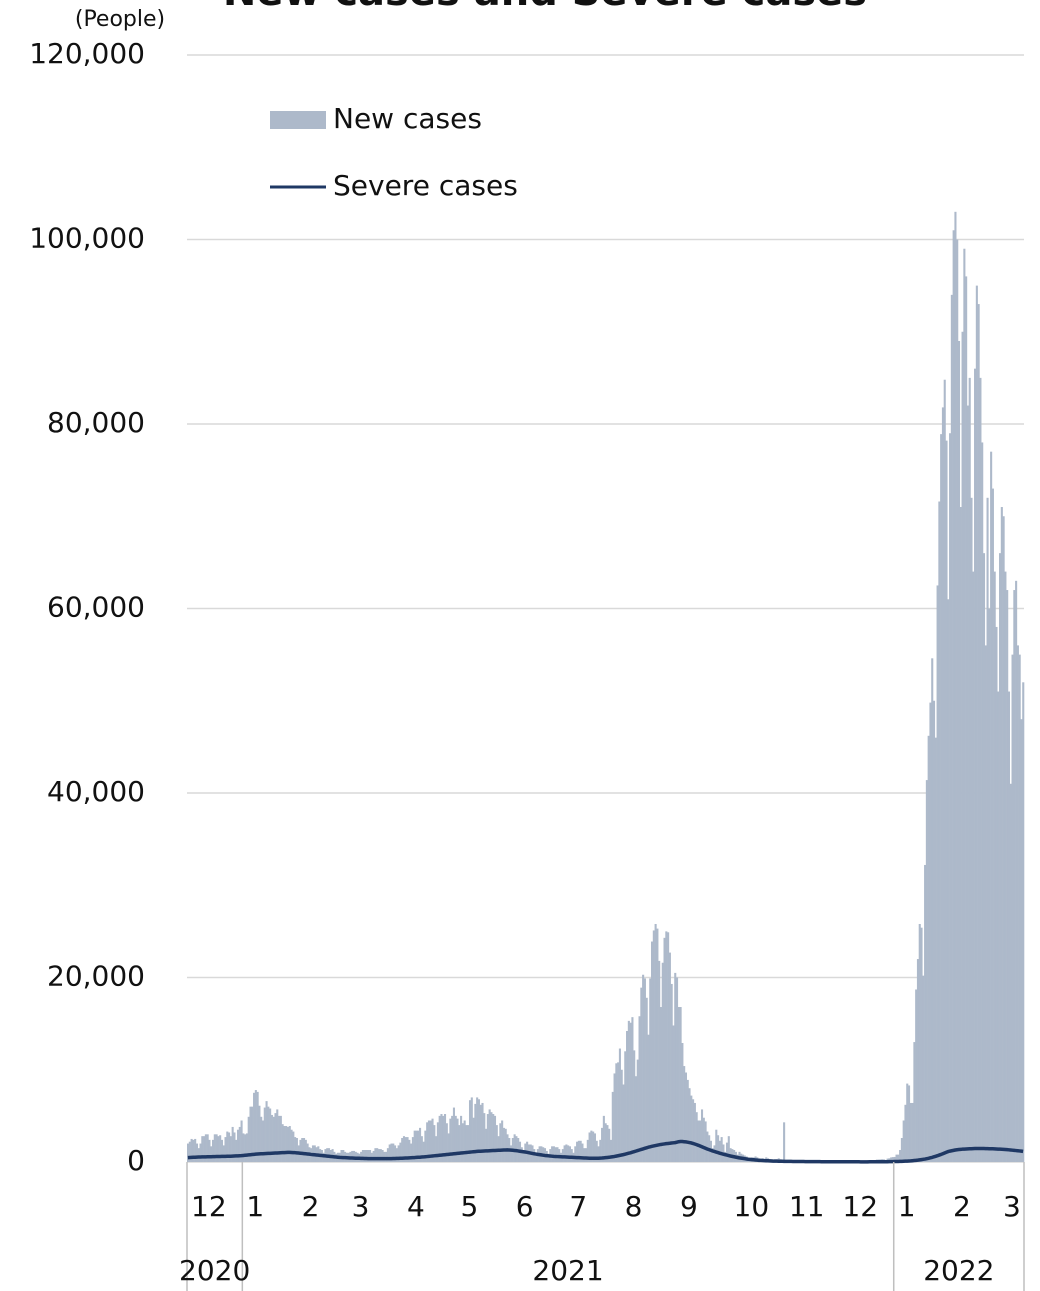  What do you see at coordinates (255, 1206) in the screenshot?
I see `x-tick-label: 1` at bounding box center [255, 1206].